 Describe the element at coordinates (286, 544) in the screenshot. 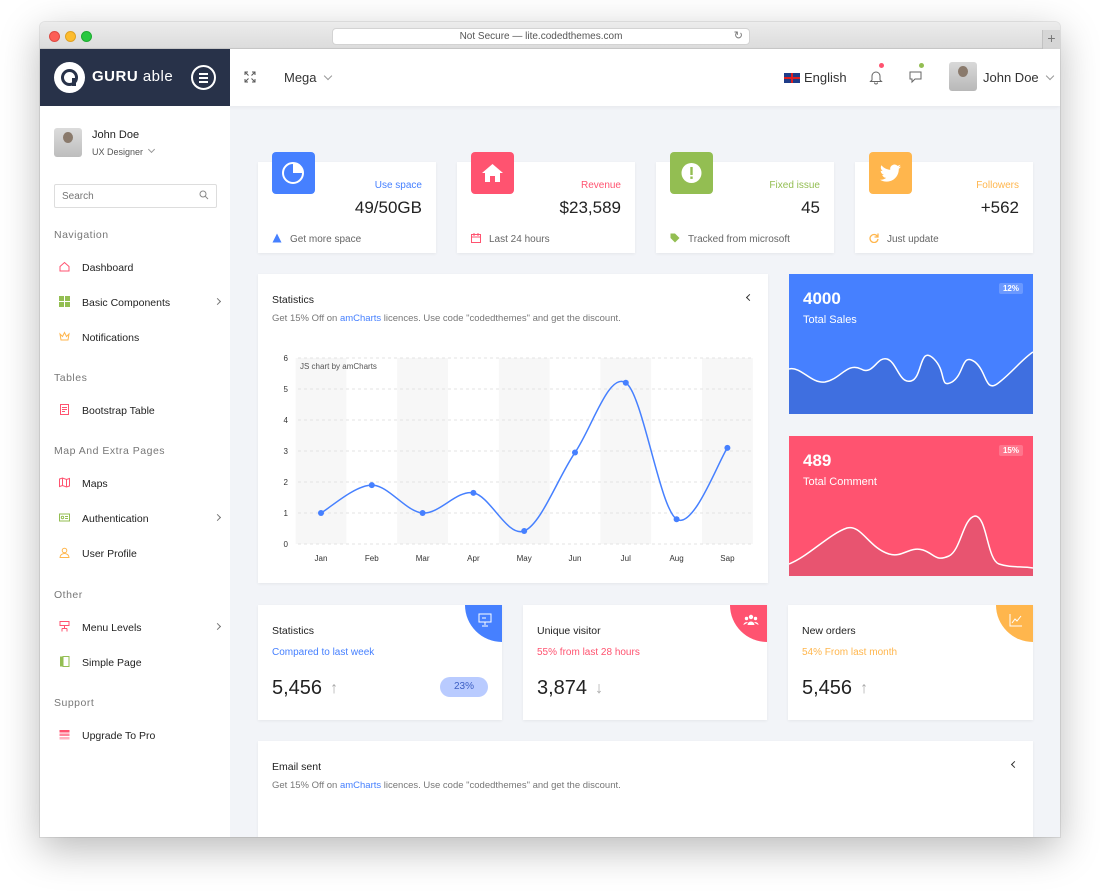

I see `y-tick-label: 0` at that location.